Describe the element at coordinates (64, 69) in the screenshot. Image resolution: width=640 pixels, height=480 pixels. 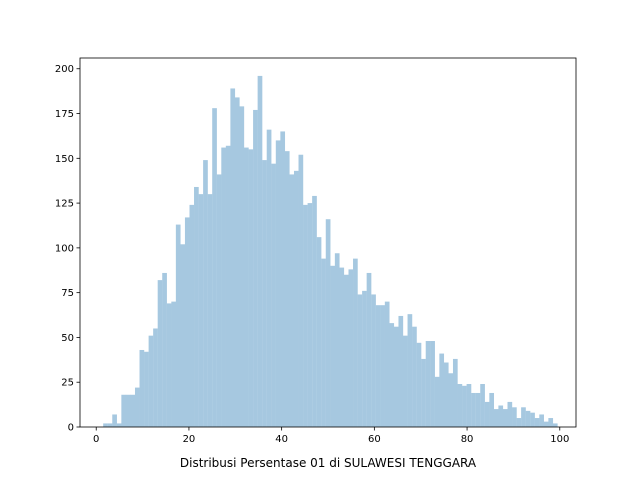
I see `y-tick-label: 200` at that location.